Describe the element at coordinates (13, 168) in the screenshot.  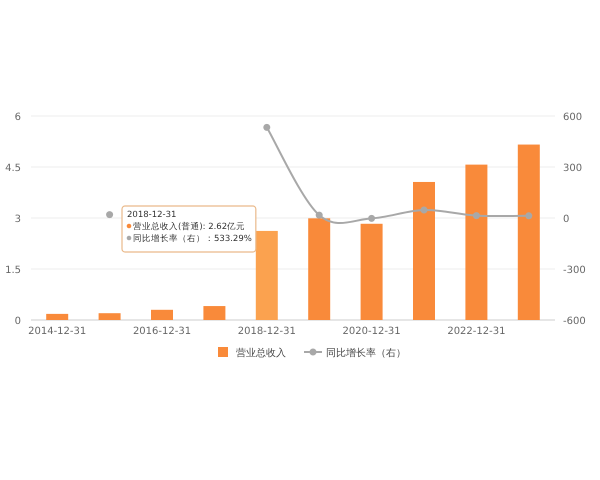
I see `y-tick-label: 4.5` at that location.